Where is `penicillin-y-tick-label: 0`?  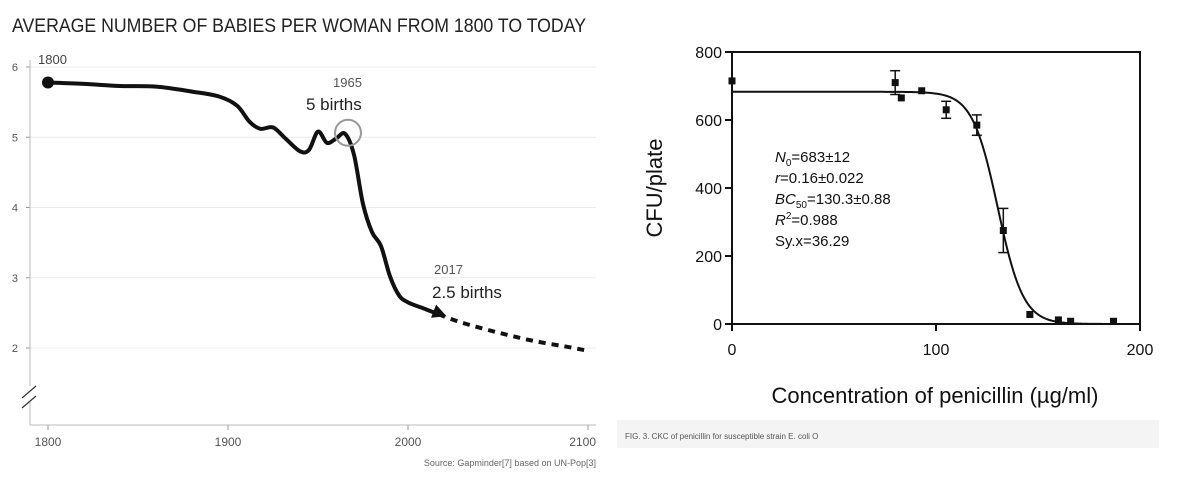
penicillin-y-tick-label: 0 is located at coordinates (717, 325).